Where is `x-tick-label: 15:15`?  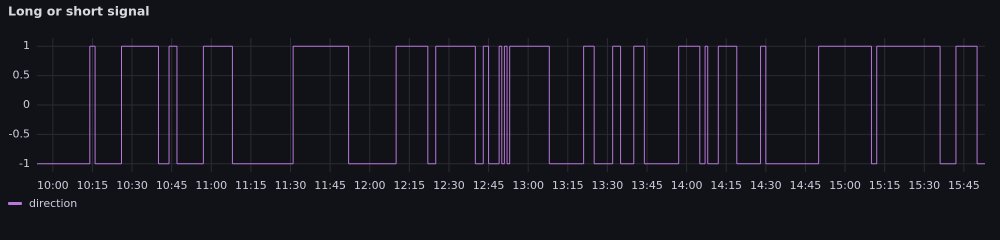 x-tick-label: 15:15 is located at coordinates (885, 185).